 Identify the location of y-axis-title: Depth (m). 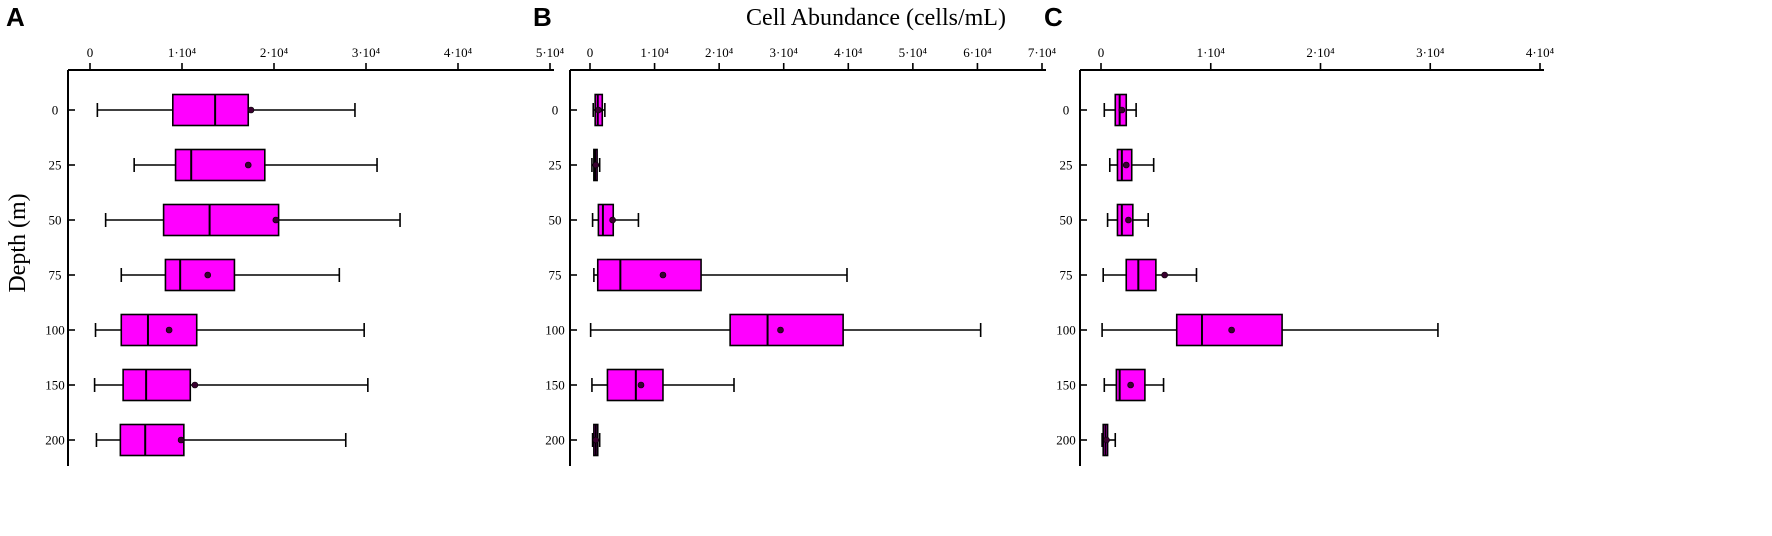
(18, 242).